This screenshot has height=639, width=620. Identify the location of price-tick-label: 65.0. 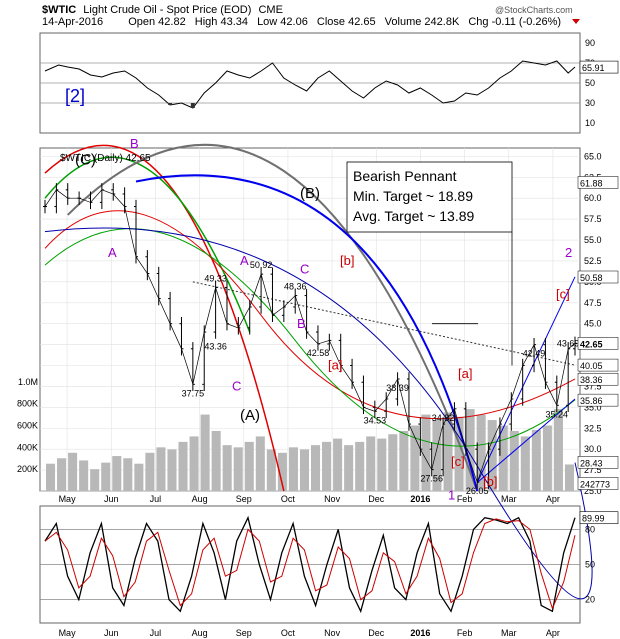
(593, 156).